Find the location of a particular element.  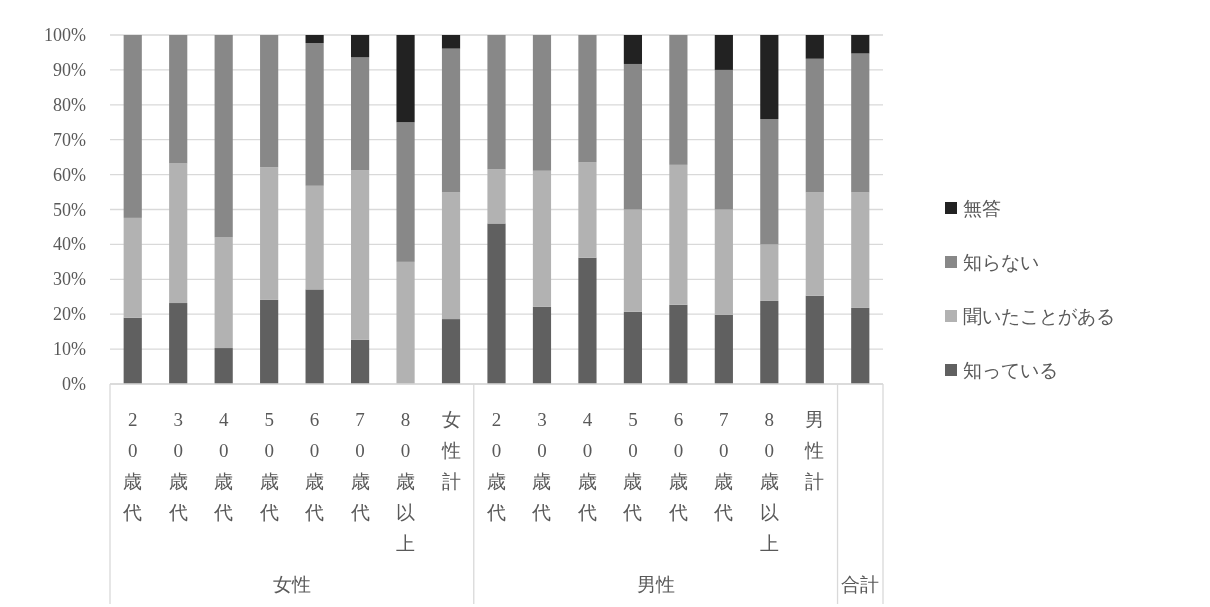

y-tick-label: 80% is located at coordinates (69, 104).